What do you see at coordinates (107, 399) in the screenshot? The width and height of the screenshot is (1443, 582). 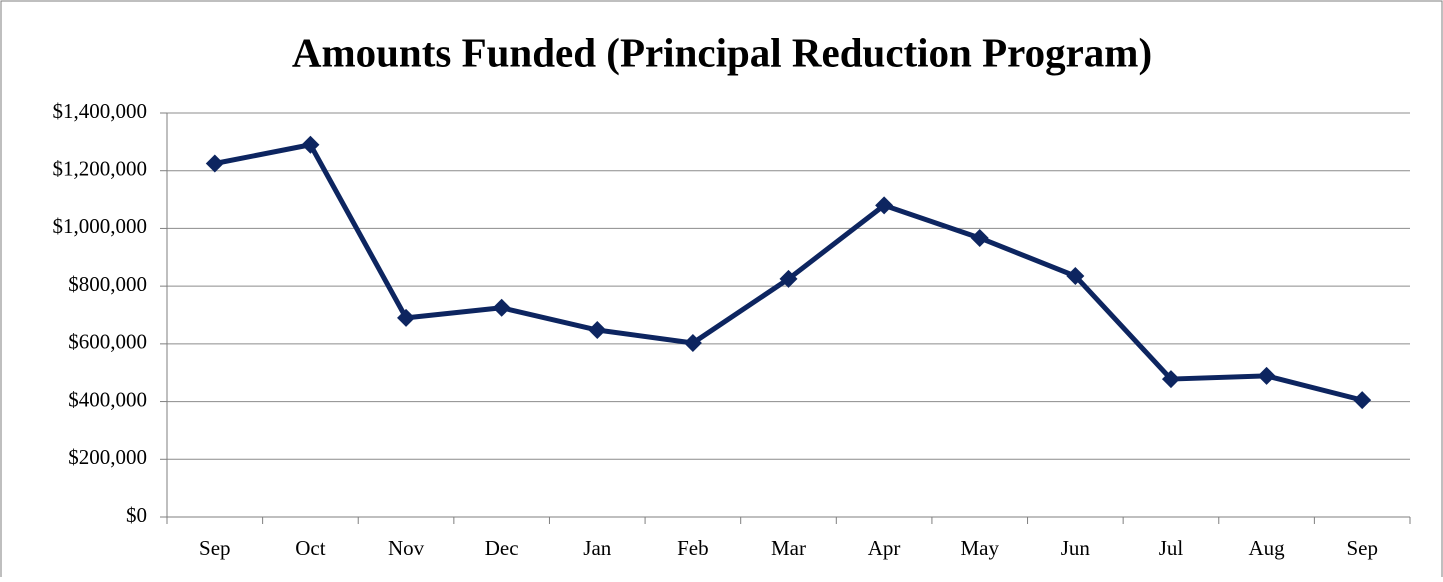 I see `y-tick-label: $400,000` at bounding box center [107, 399].